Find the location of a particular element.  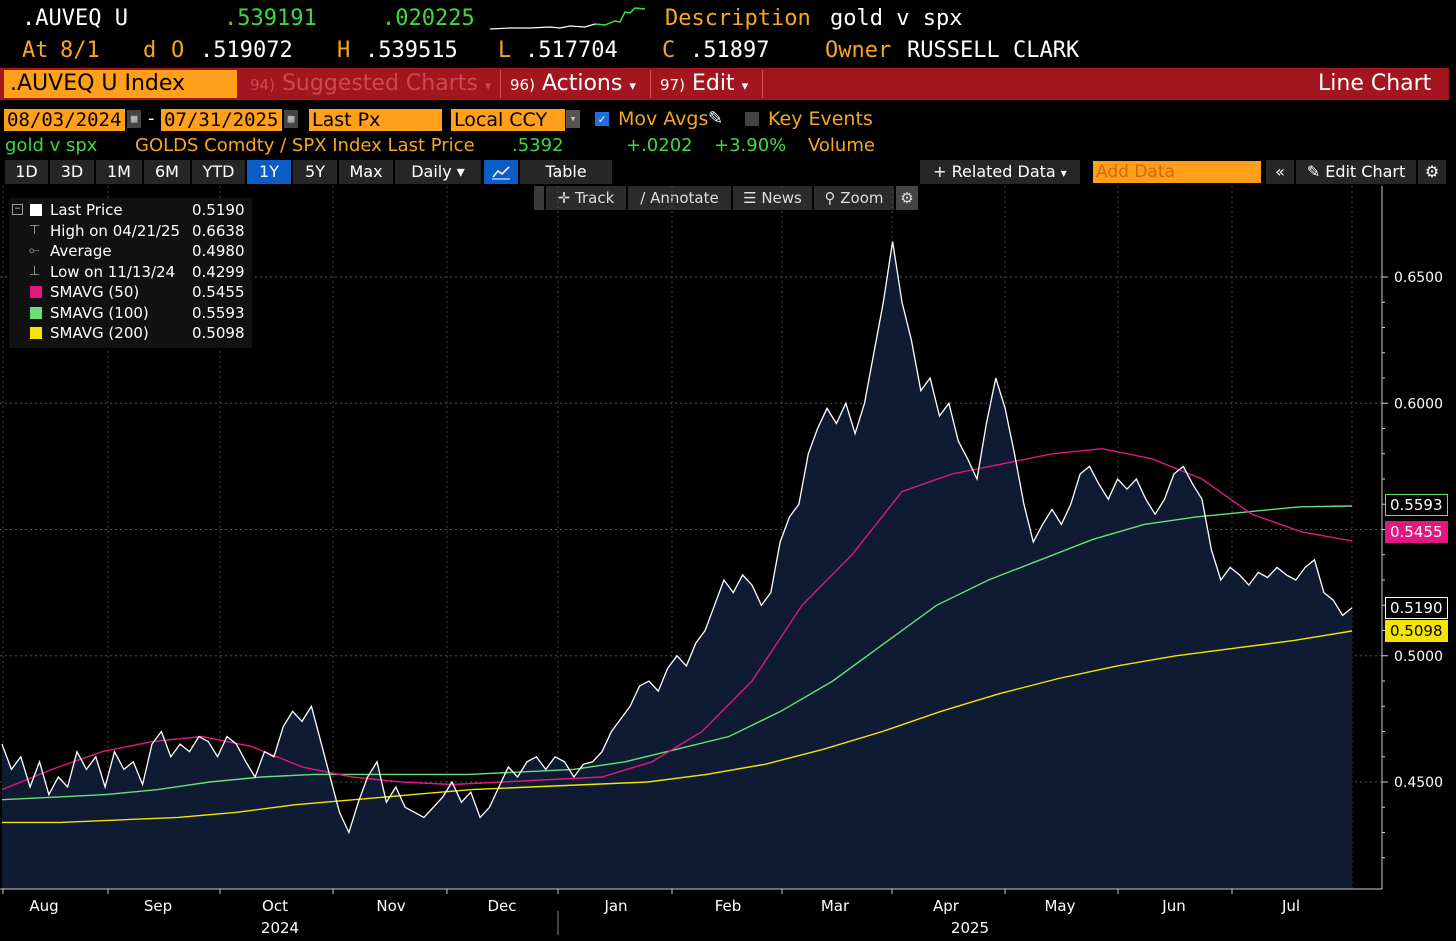

x-tick-label: Aug is located at coordinates (43, 906).